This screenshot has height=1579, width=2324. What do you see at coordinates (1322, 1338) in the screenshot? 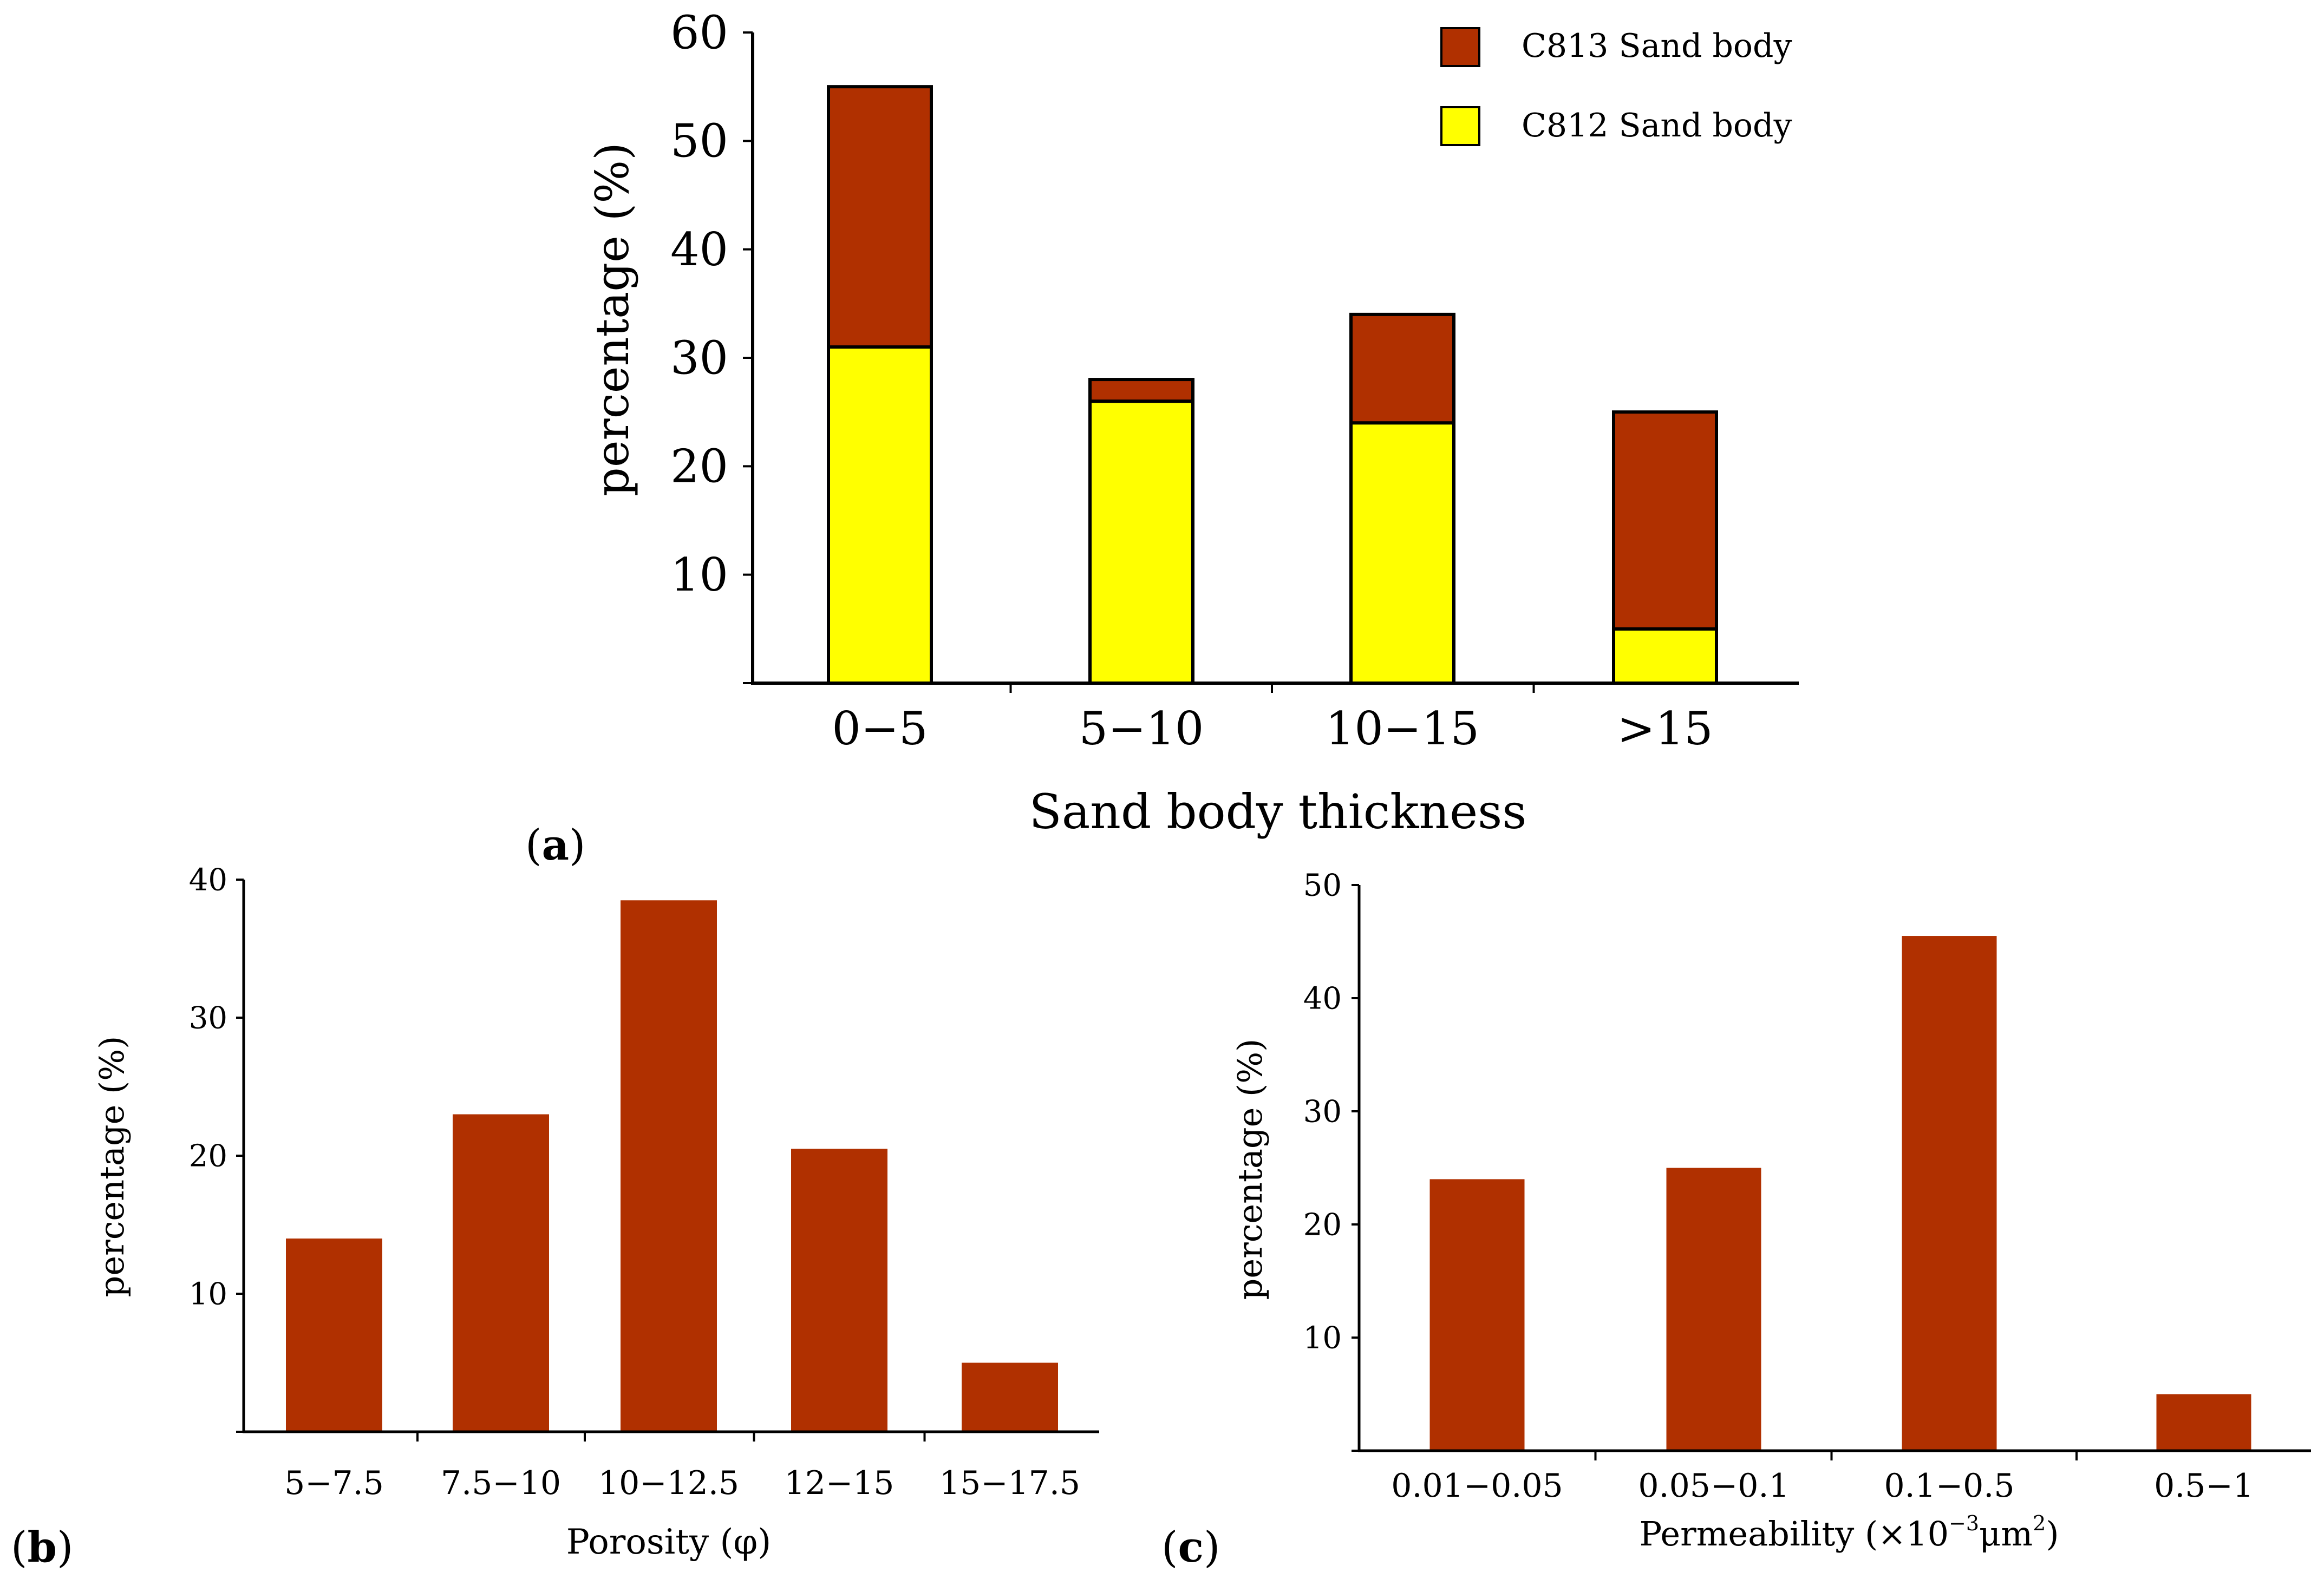
I see `c-y-tick-label: 10` at bounding box center [1322, 1338].